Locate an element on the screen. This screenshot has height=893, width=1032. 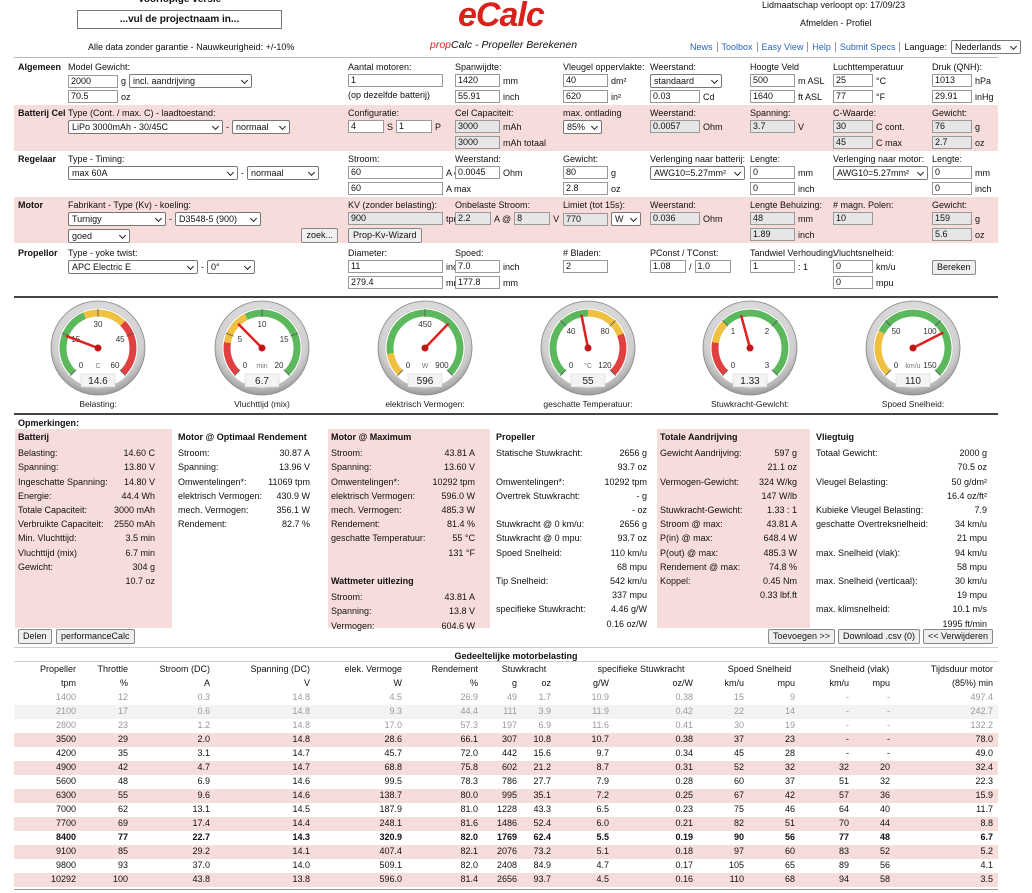
text-input: 77 is located at coordinates (853, 96).